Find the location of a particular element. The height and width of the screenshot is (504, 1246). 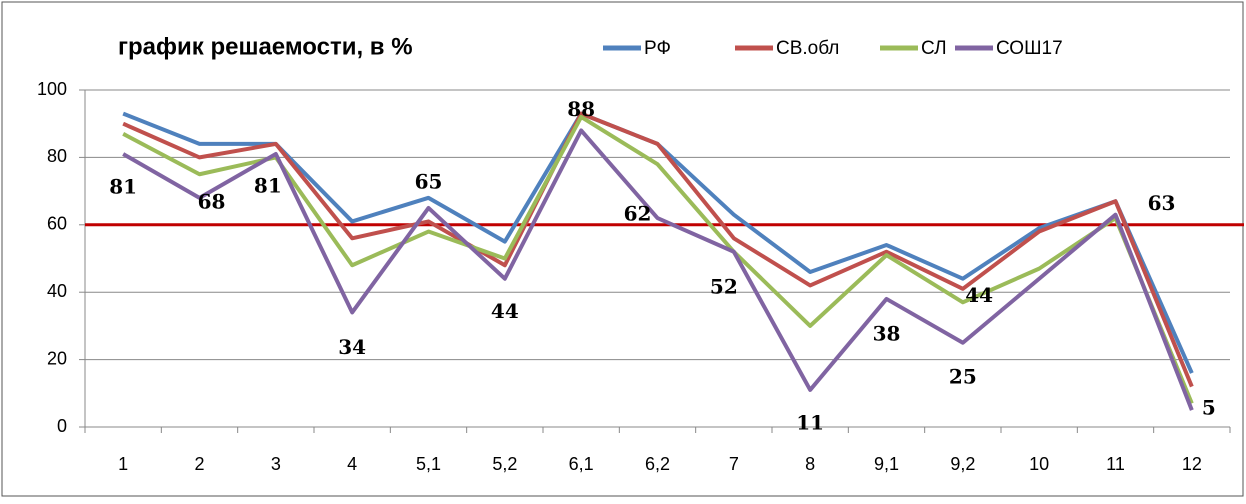

legend-label: СЛ is located at coordinates (934, 48).